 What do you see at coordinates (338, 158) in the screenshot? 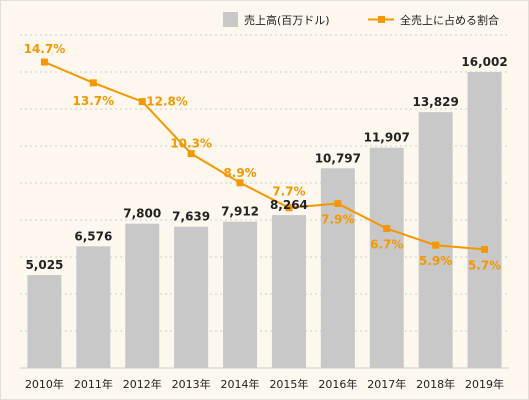
I see `bar-value-label: 10,797` at bounding box center [338, 158].